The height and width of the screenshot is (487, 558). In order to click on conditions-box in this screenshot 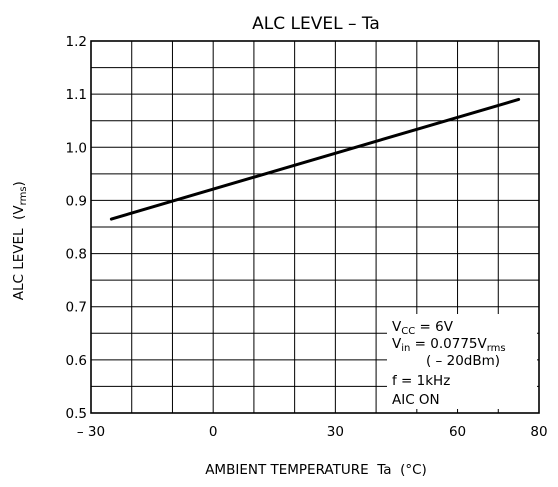, I will do `click(462, 361)`.